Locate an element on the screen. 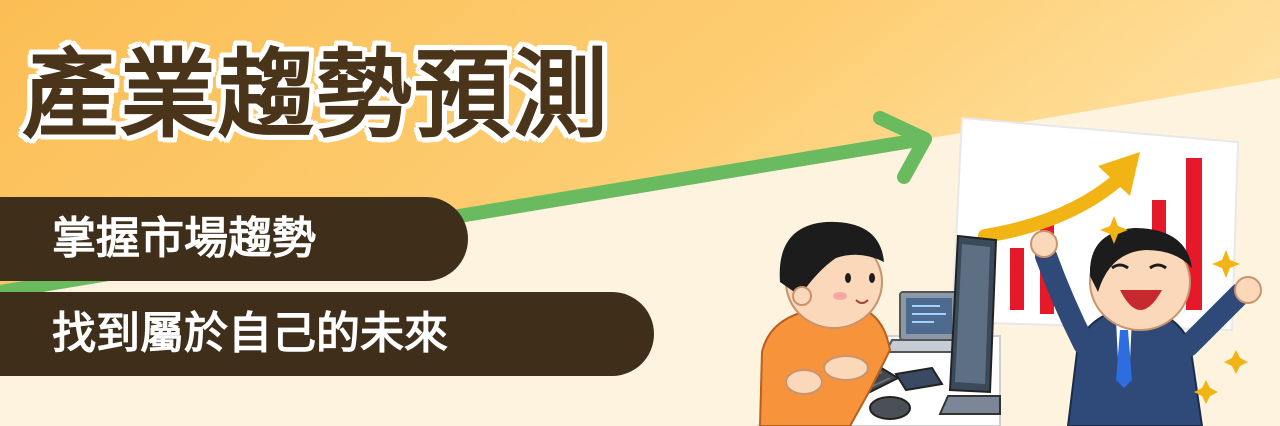 The height and width of the screenshot is (426, 1280). boy-typing-icon is located at coordinates (825, 323).